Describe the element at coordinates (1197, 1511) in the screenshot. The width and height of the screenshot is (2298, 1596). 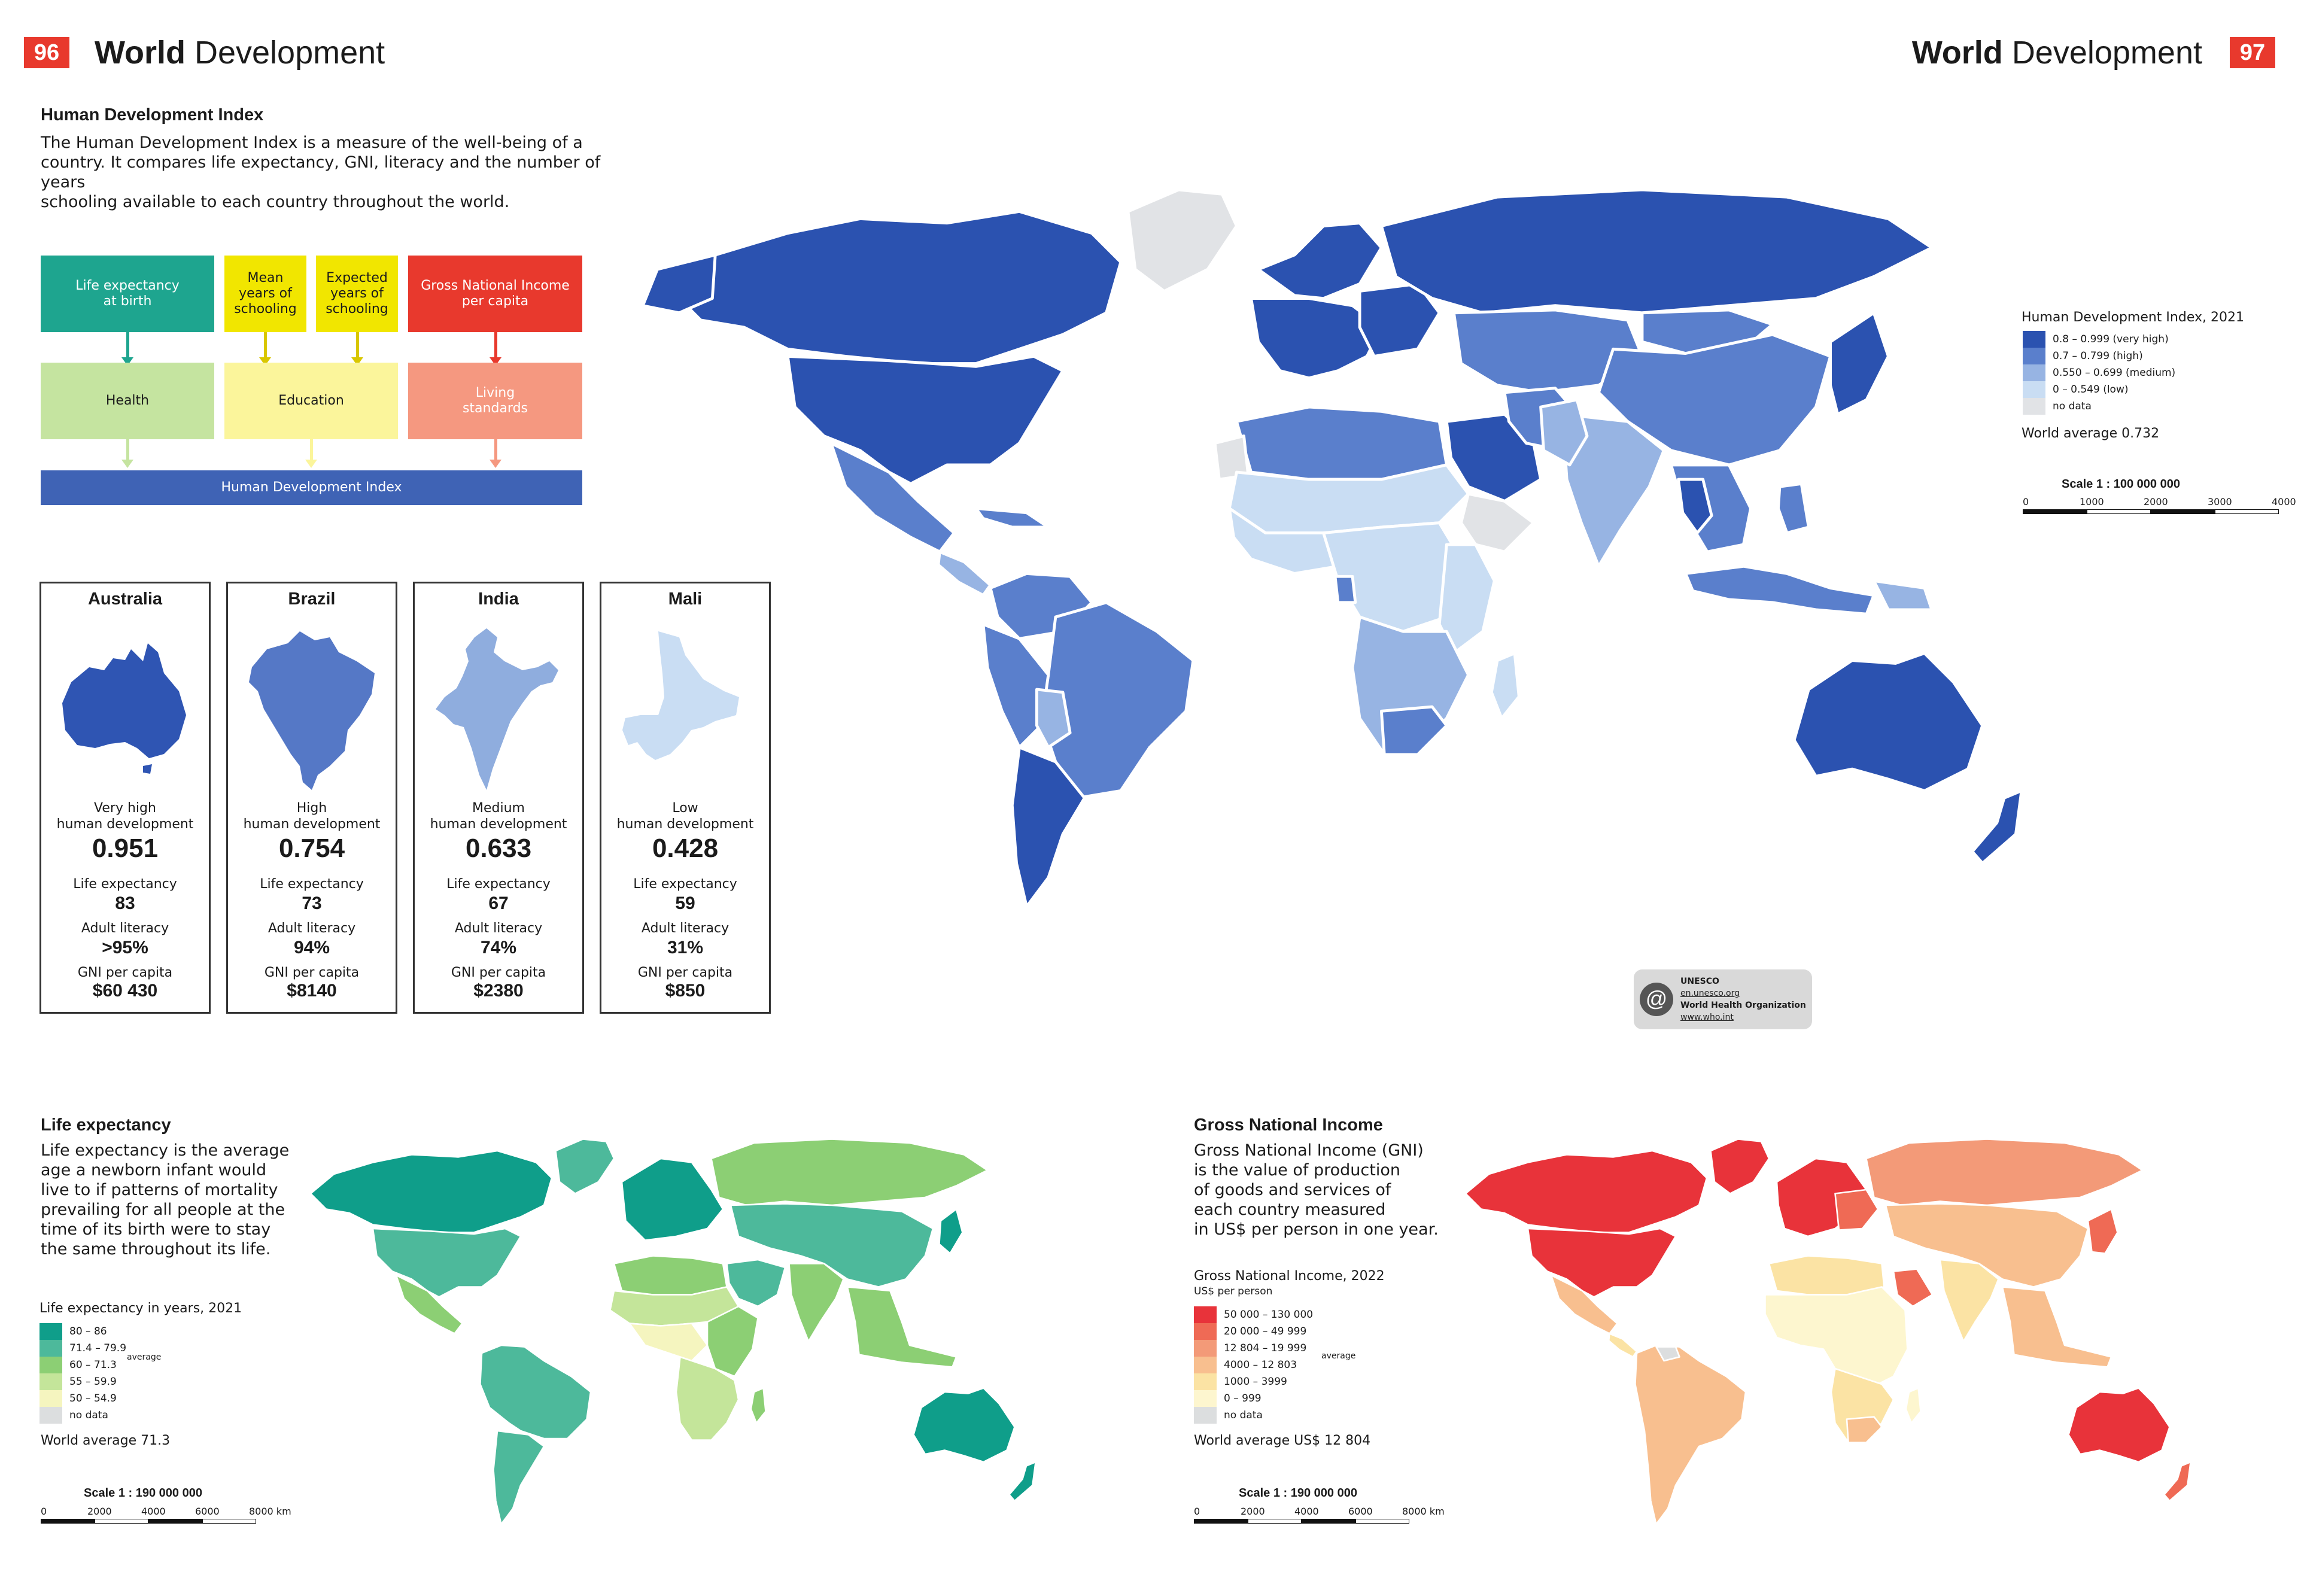
I see `scale-tick-label: 0` at that location.